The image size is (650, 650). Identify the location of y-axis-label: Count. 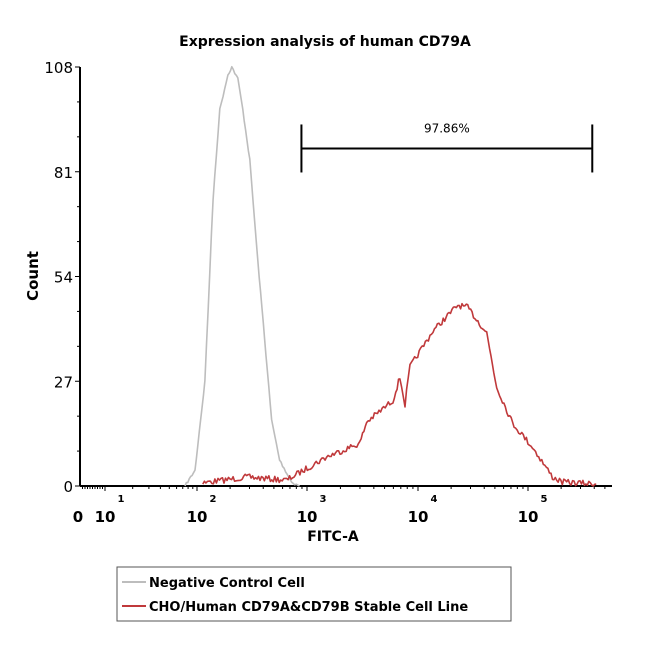
(33, 276).